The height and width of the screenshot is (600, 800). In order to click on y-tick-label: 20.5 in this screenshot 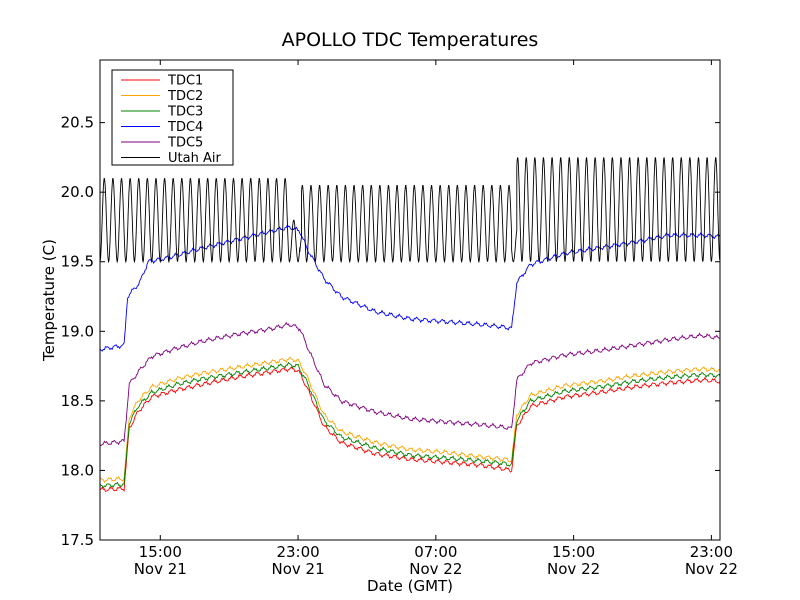, I will do `click(77, 123)`.